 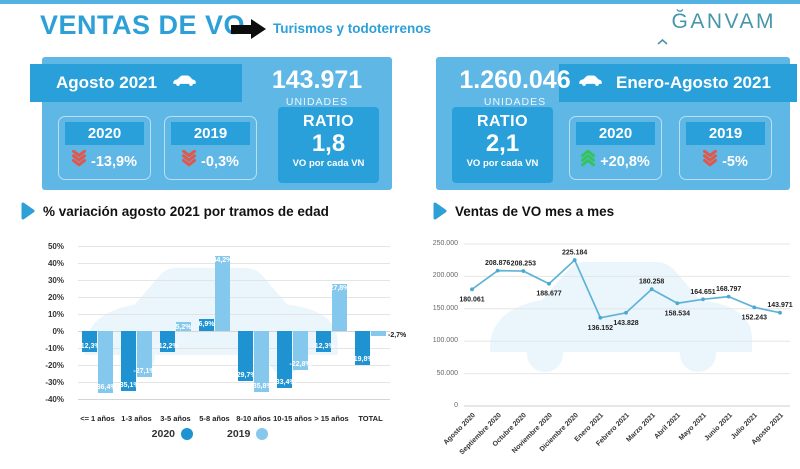 What do you see at coordinates (723, 21) in the screenshot?
I see `ganvam-logo: ĞANVAM` at bounding box center [723, 21].